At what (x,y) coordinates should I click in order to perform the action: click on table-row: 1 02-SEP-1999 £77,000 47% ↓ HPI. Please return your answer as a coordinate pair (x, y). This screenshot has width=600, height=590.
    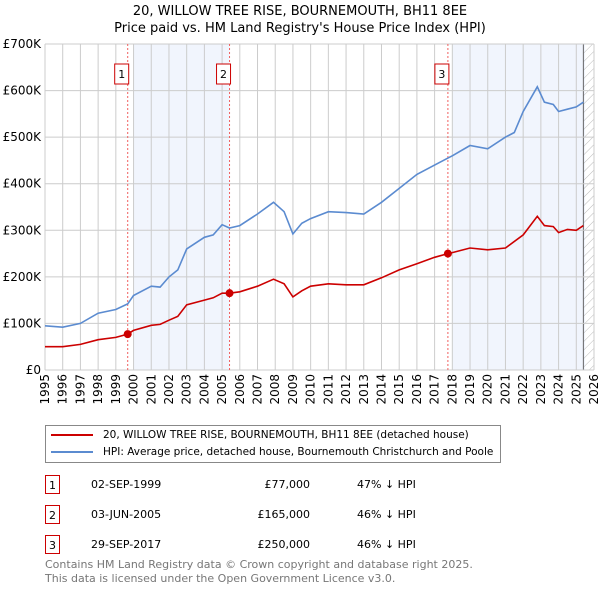
    Looking at the image, I should click on (295, 485).